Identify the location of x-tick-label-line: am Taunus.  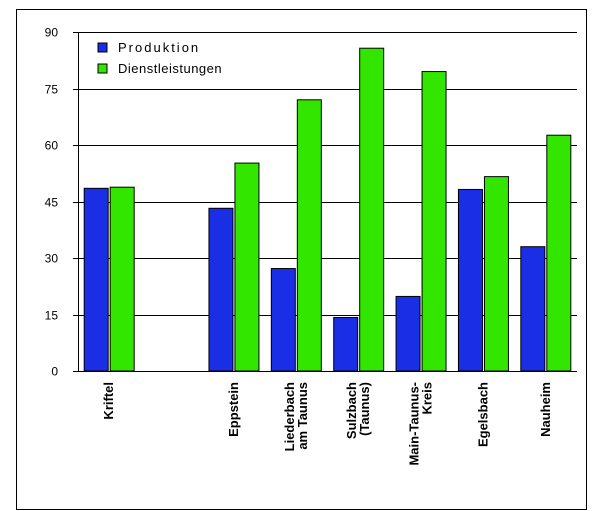
(302, 416).